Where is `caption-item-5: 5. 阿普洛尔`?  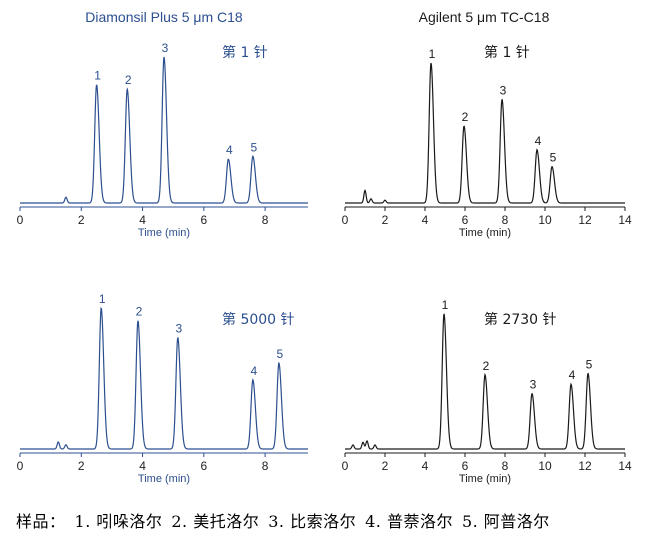
caption-item-5: 5. 阿普洛尔 is located at coordinates (505, 521).